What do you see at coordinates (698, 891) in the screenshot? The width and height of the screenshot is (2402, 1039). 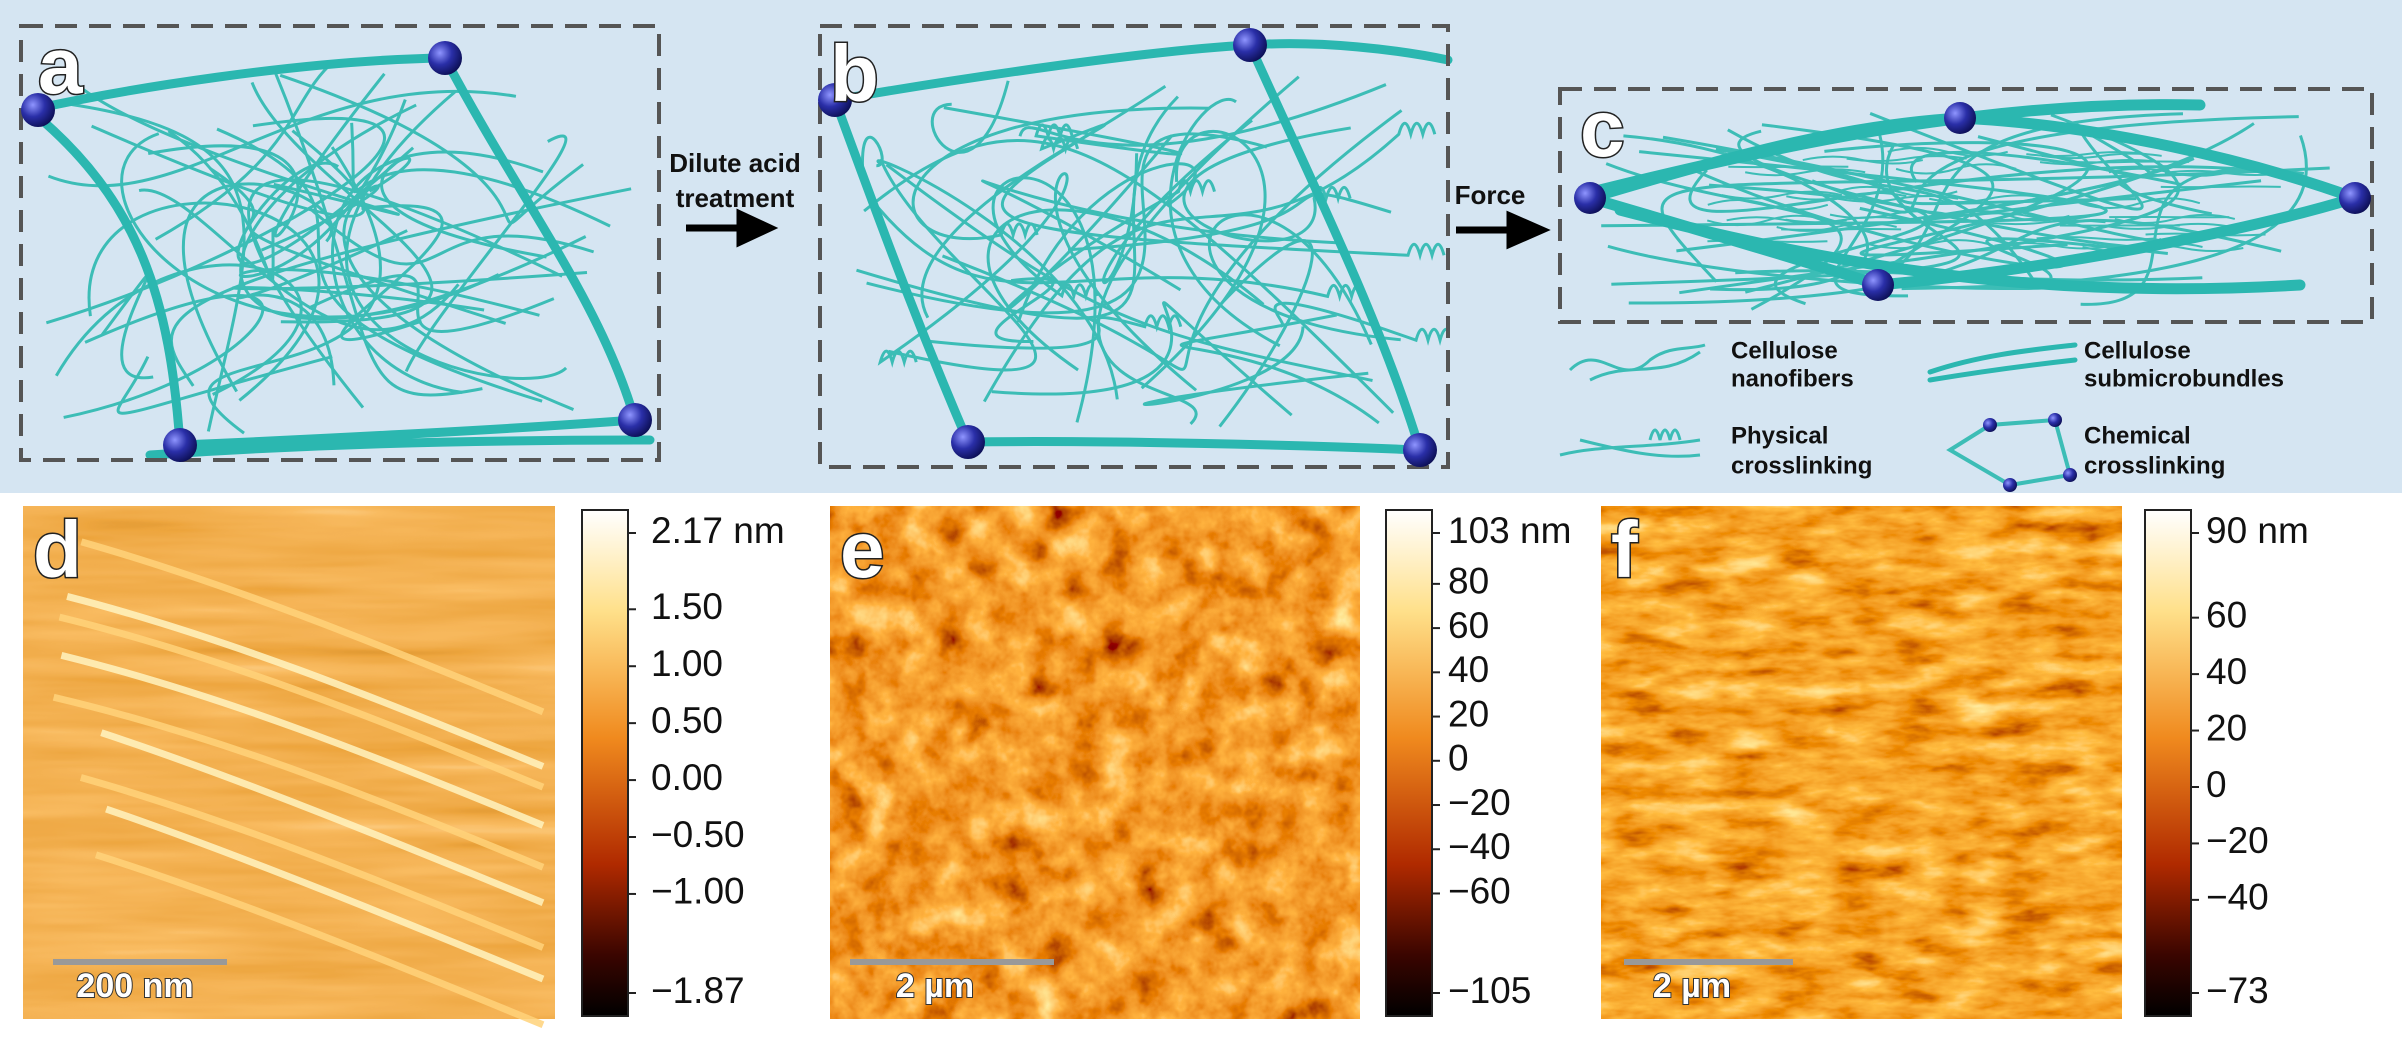 I see `colorbar-tick-label: −1.00` at bounding box center [698, 891].